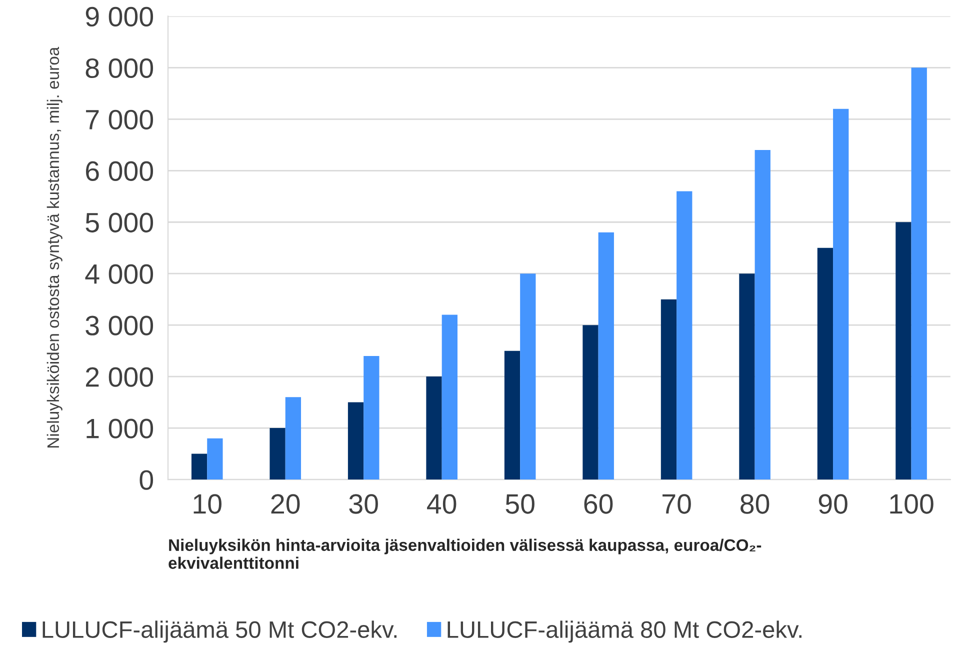  I want to click on x-tick-label: 90, so click(833, 504).